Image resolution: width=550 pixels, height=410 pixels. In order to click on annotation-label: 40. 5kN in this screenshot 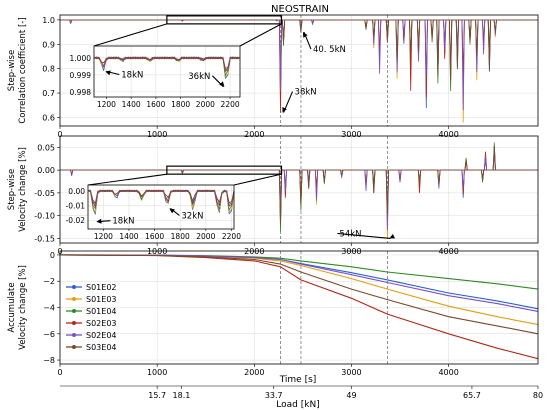, I will do `click(329, 50)`.